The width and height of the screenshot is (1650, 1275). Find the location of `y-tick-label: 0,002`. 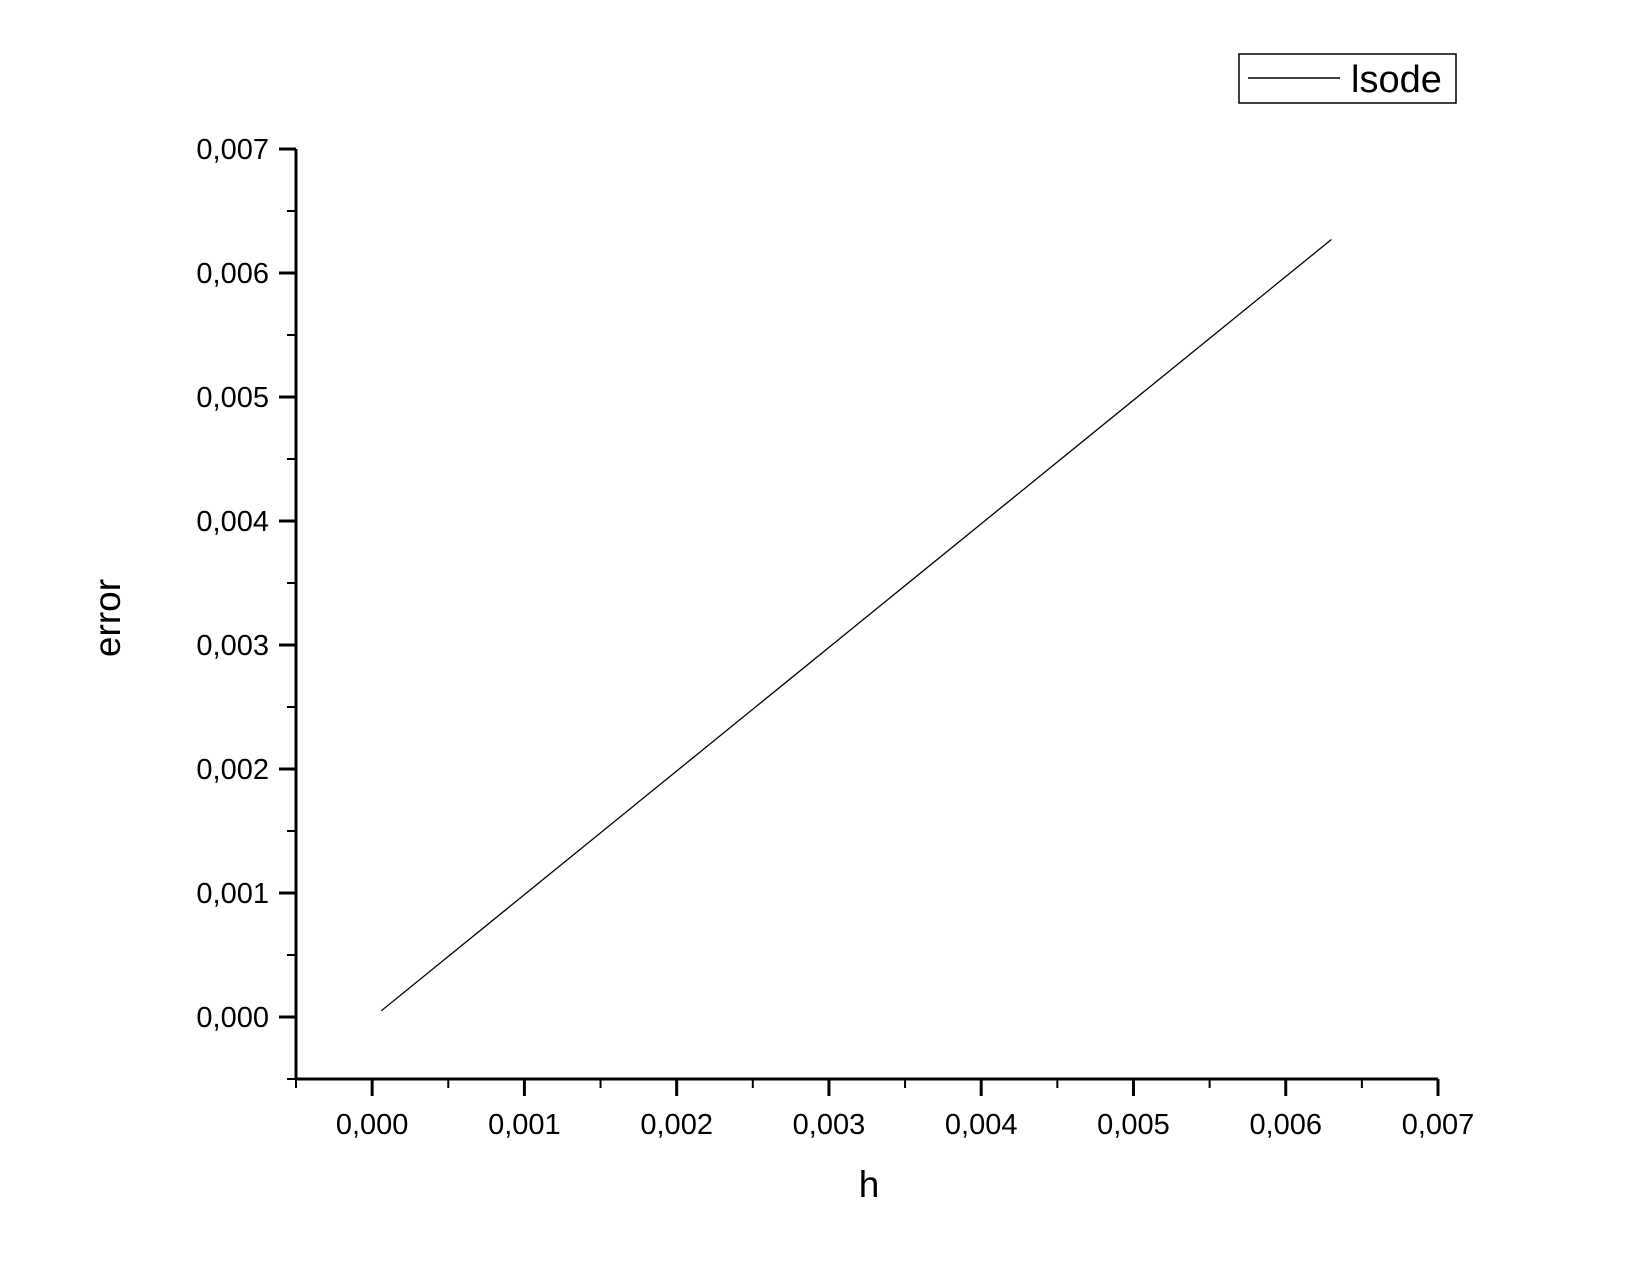

y-tick-label: 0,002 is located at coordinates (232, 770).